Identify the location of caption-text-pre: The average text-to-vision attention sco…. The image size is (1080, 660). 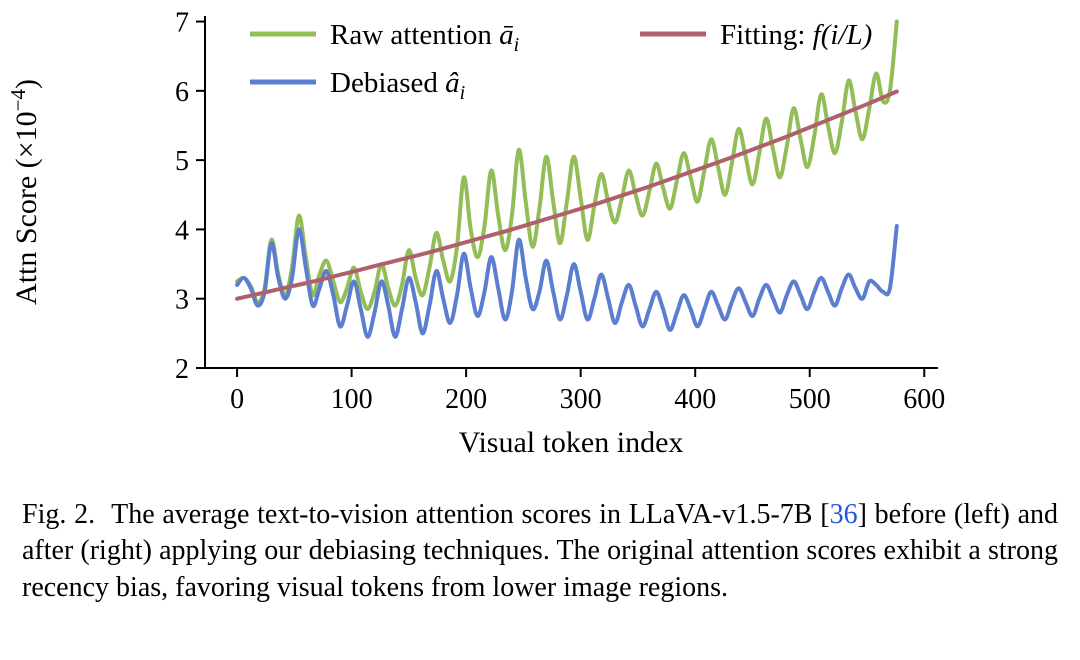
(470, 514).